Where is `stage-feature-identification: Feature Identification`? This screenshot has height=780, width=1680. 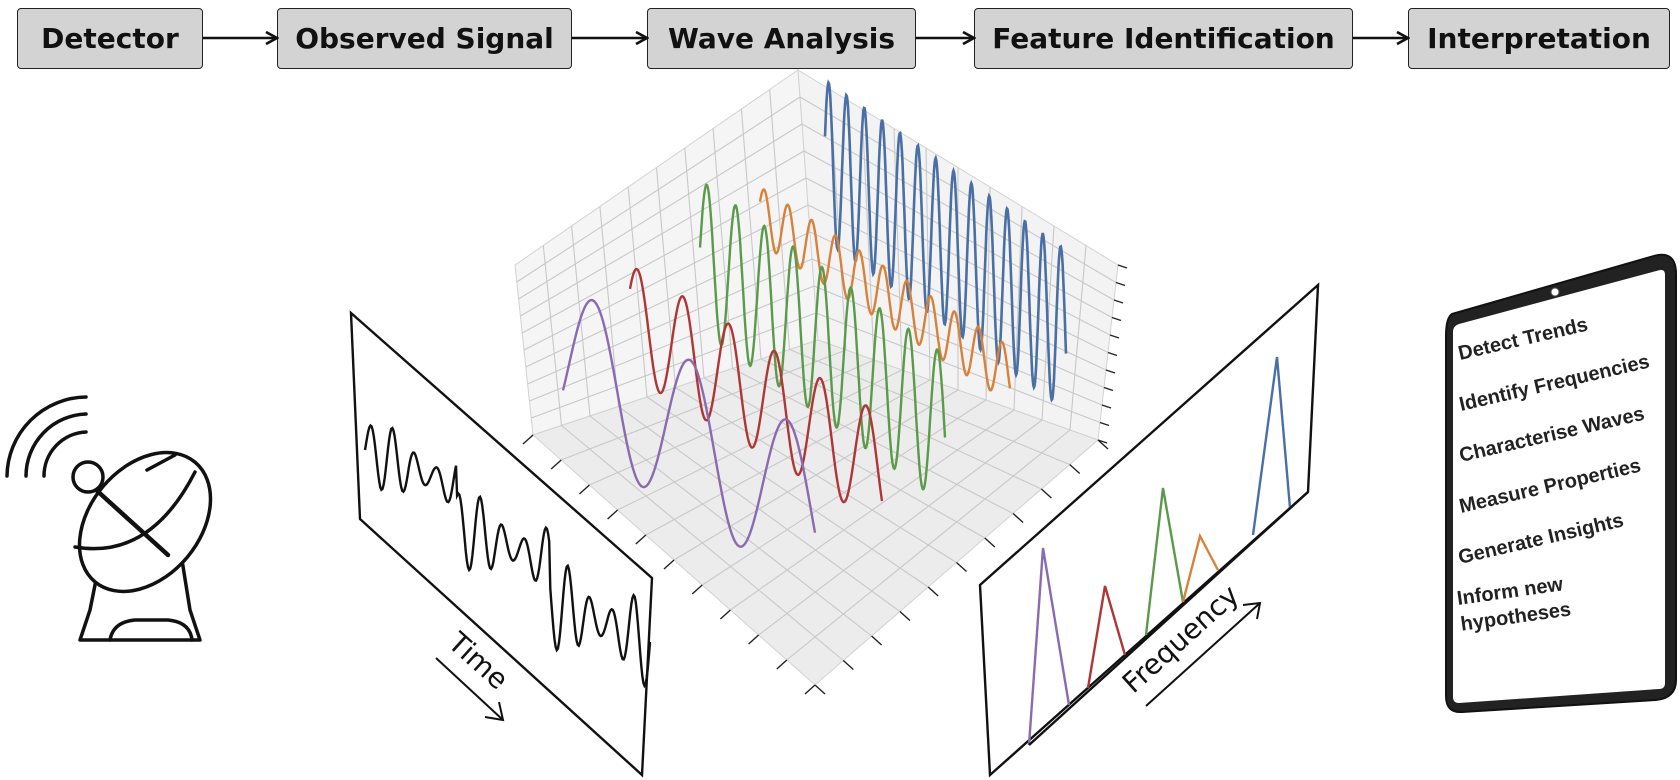 stage-feature-identification: Feature Identification is located at coordinates (1163, 38).